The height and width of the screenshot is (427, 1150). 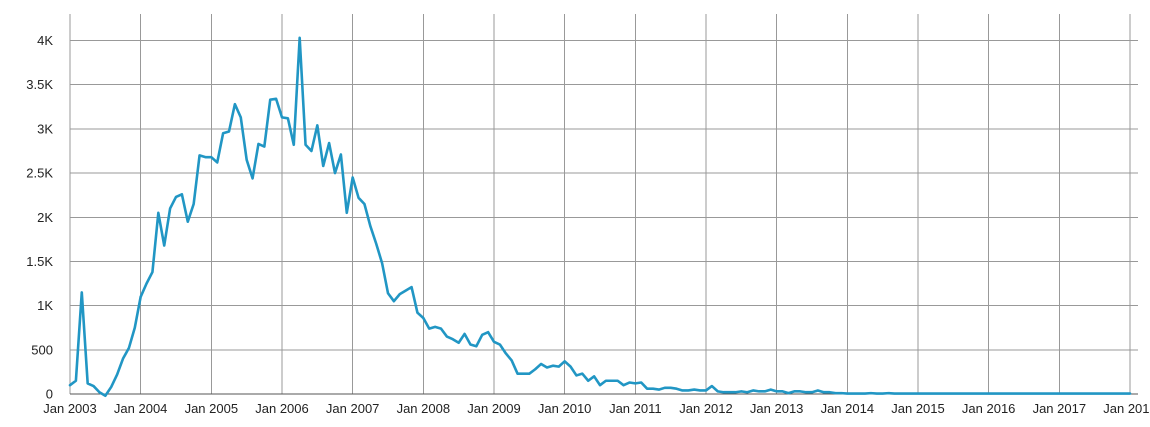 What do you see at coordinates (45, 305) in the screenshot?
I see `y-tick-label: 1K` at bounding box center [45, 305].